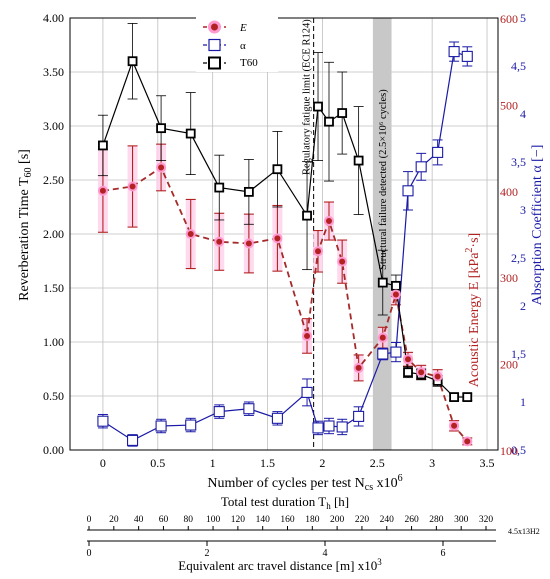 The width and height of the screenshot is (550, 579). Describe the element at coordinates (53, 450) in the screenshot. I see `y-left-tick-label: 0.00` at that location.